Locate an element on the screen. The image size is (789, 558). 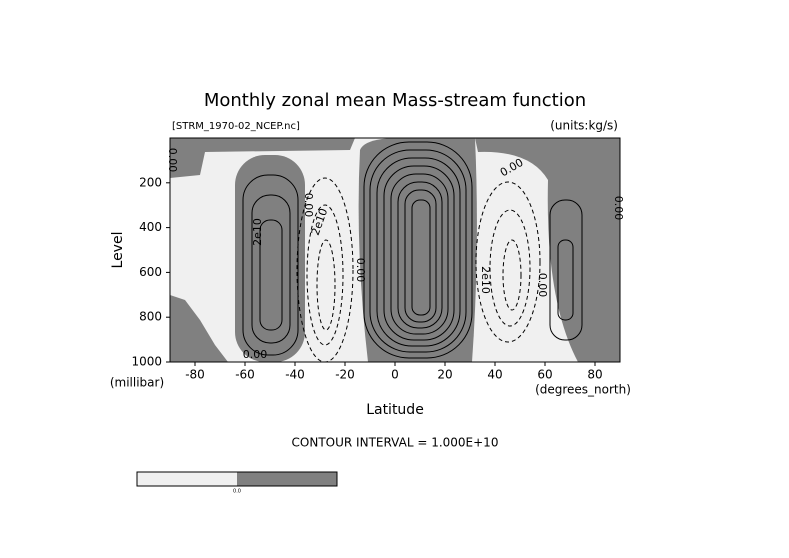
chart-title: Monthly zonal mean Mass-stream function is located at coordinates (395, 100).